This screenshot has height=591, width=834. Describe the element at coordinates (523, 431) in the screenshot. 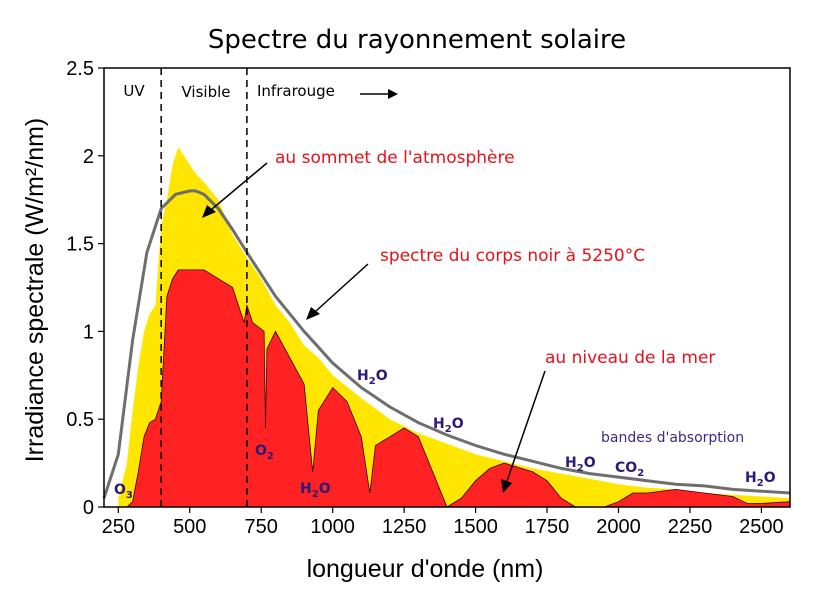

I see `annotation-arrow-sea-level` at that location.